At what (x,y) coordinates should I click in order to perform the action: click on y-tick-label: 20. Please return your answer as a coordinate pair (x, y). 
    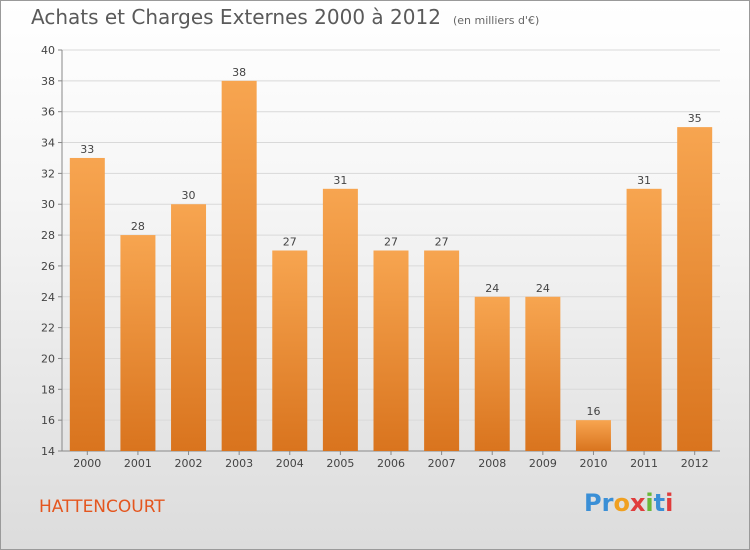
    Looking at the image, I should click on (48, 358).